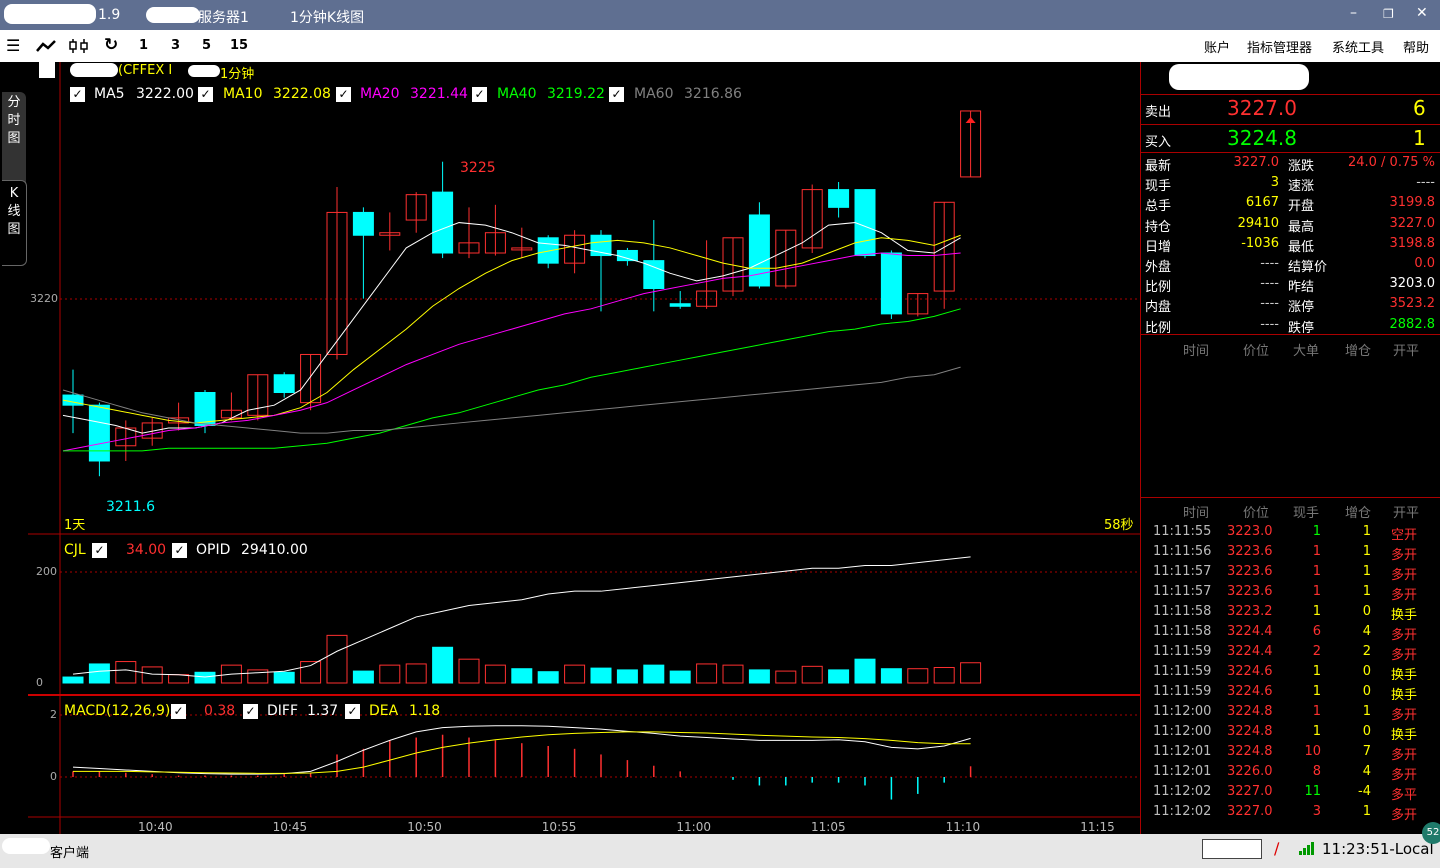 This screenshot has width=1440, height=868. What do you see at coordinates (1182, 811) in the screenshot?
I see `tick-time: 11:12:02` at bounding box center [1182, 811].